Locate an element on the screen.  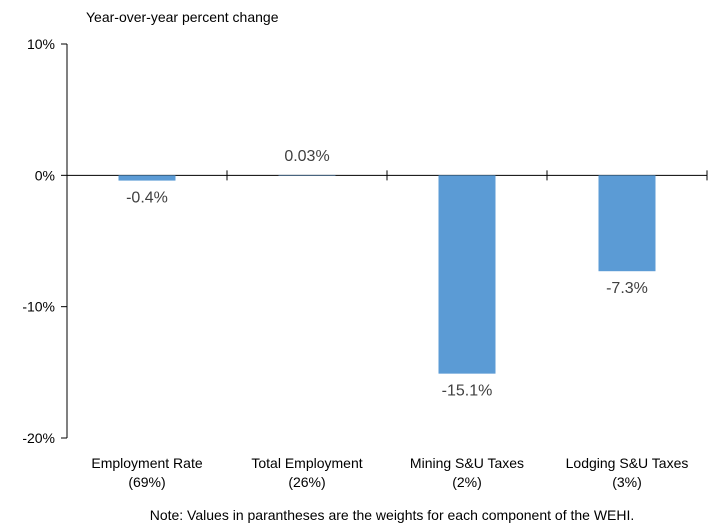
y-tick-label: -20% is located at coordinates (38, 438).